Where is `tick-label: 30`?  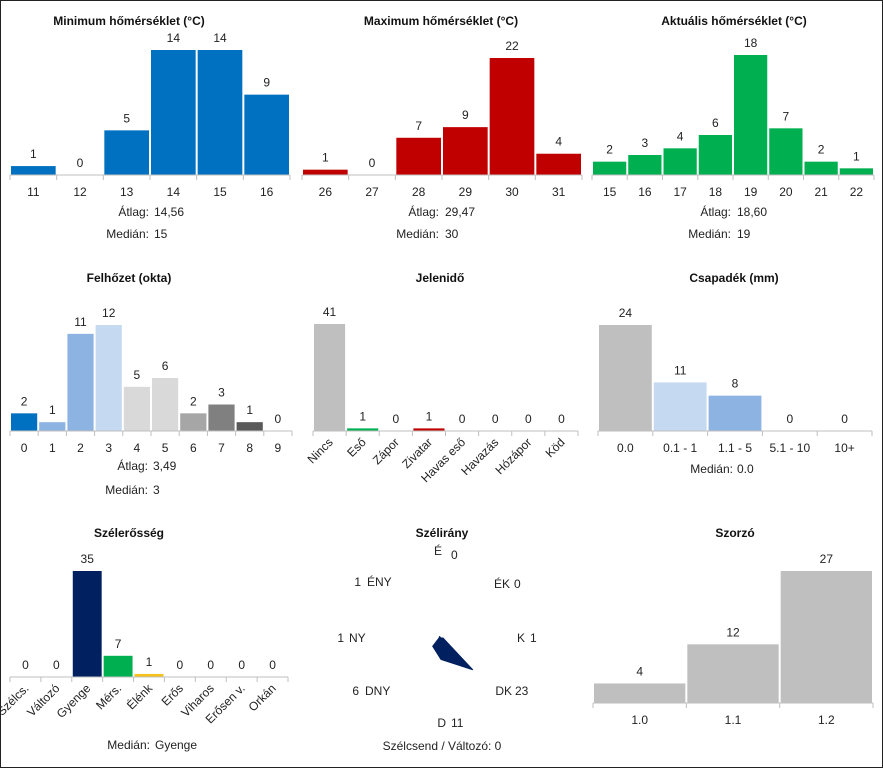
tick-label: 30 is located at coordinates (512, 192).